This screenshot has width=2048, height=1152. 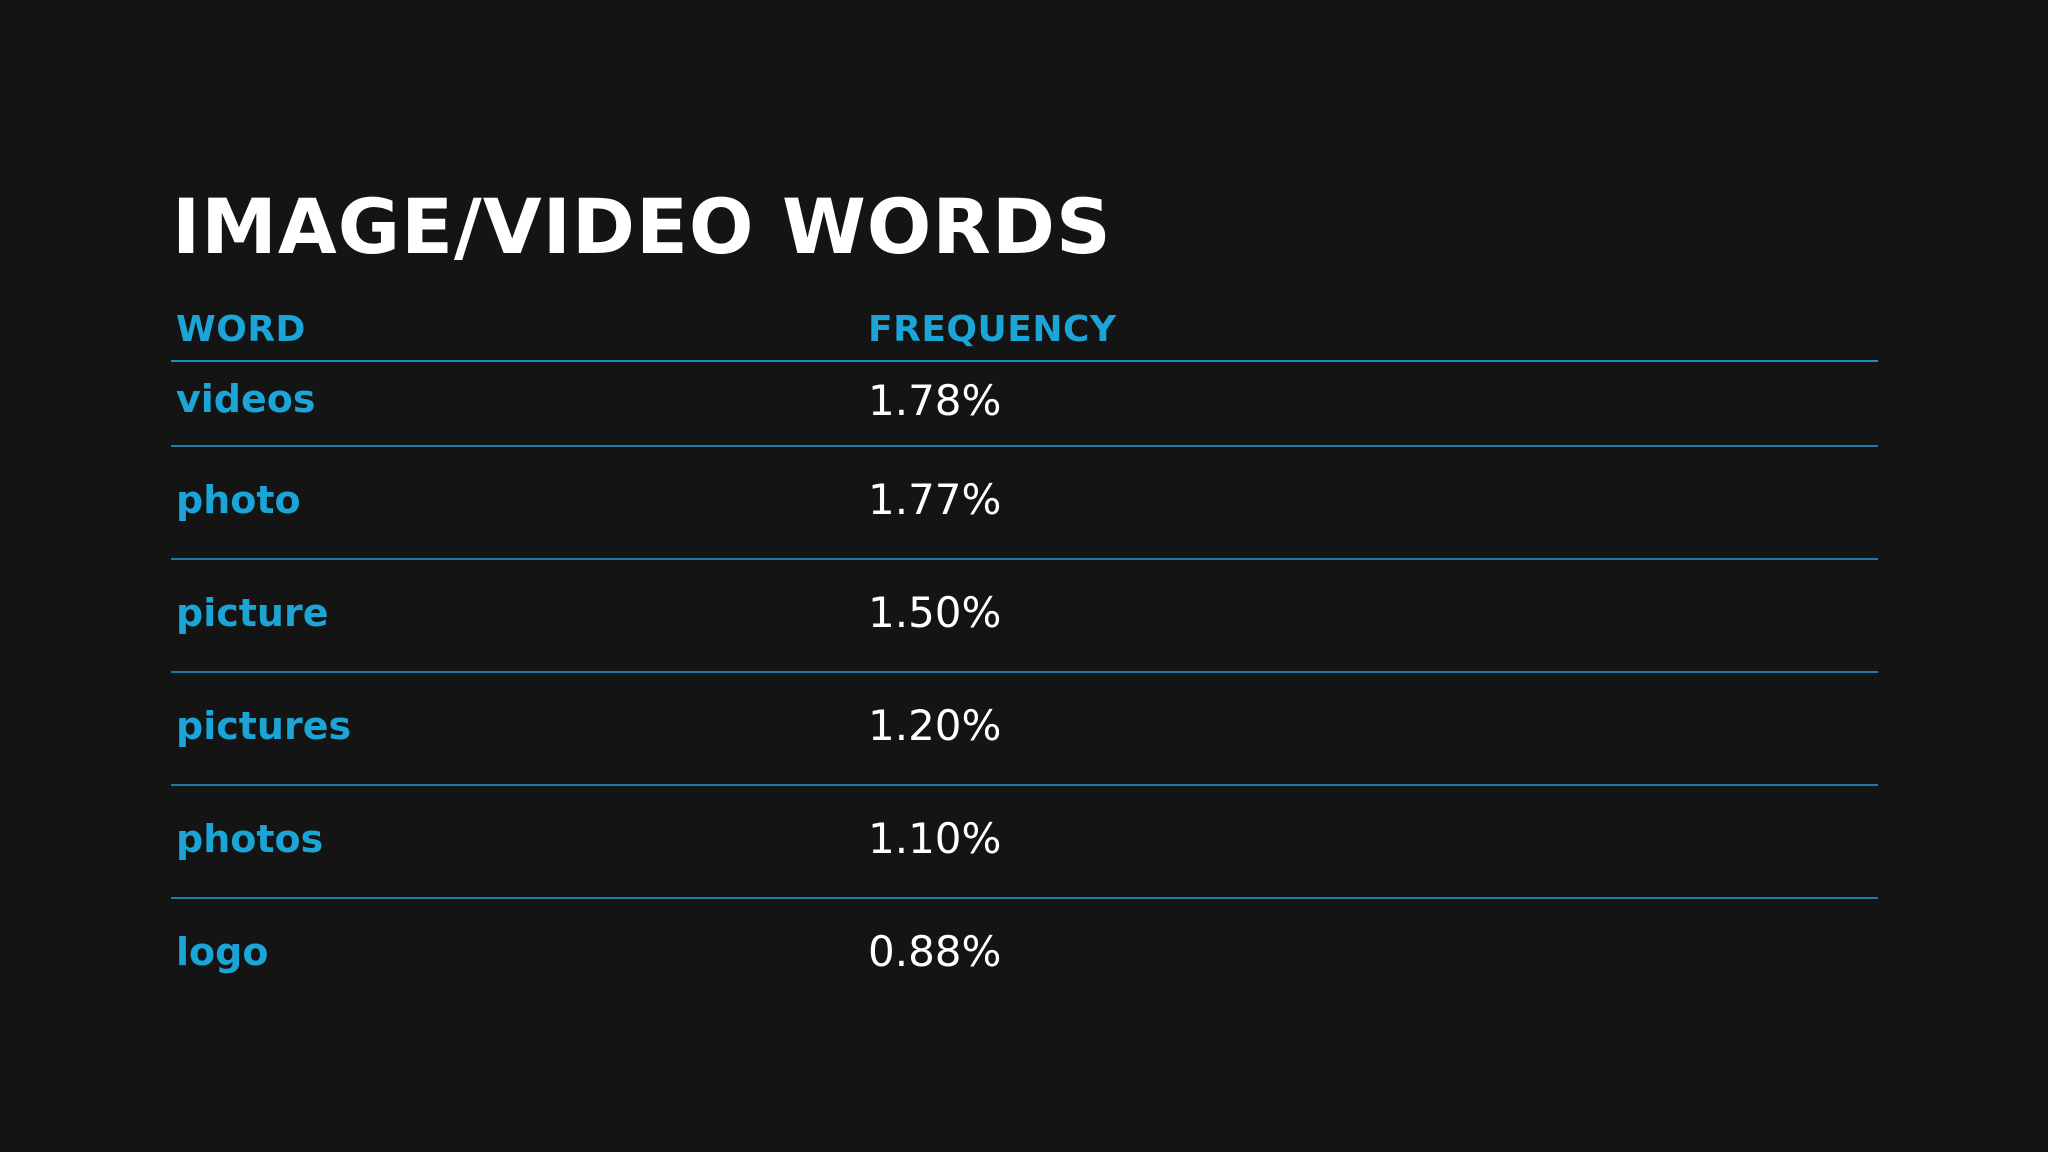 What do you see at coordinates (642, 226) in the screenshot?
I see `slide-title: IMAGE/VIDEO WORDS` at bounding box center [642, 226].